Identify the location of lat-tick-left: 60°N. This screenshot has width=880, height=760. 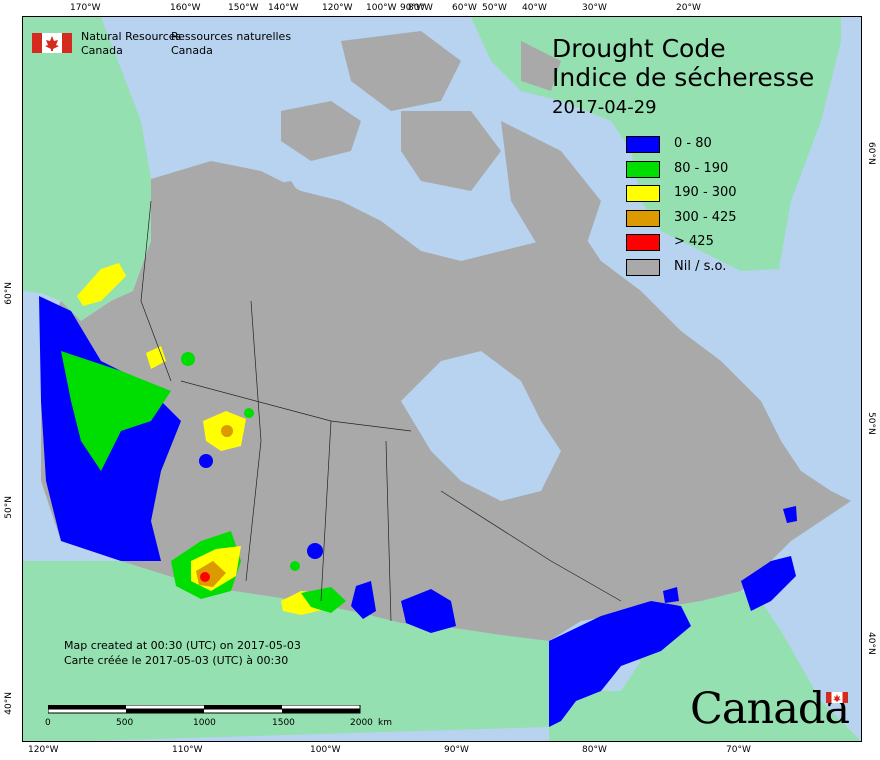
(9, 293).